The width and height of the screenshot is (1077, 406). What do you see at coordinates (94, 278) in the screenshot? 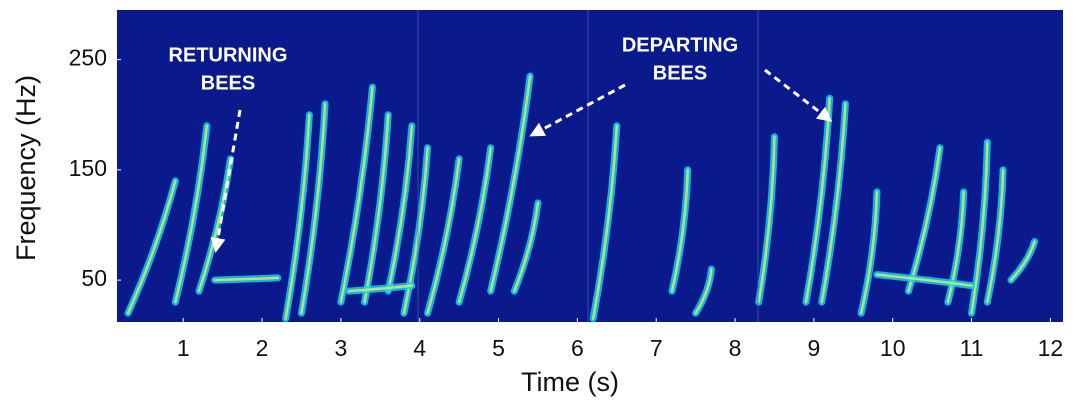
I see `y-tick-label: 50` at bounding box center [94, 278].